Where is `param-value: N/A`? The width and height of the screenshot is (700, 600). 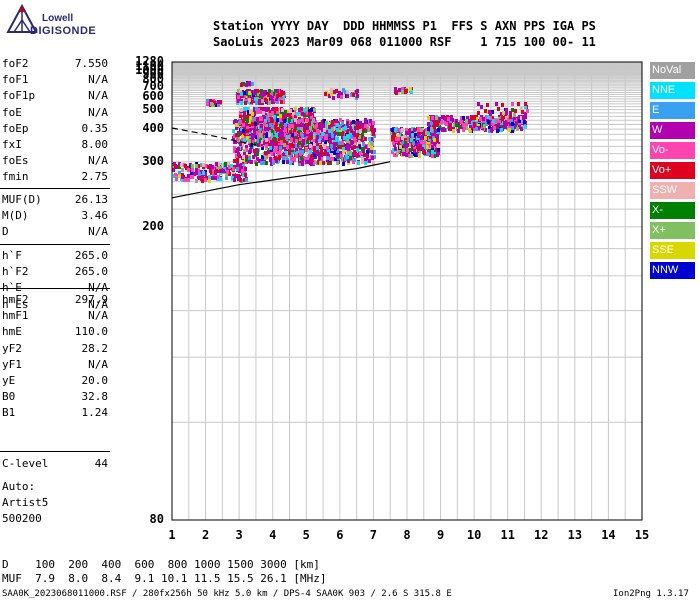 param-value: N/A is located at coordinates (98, 304).